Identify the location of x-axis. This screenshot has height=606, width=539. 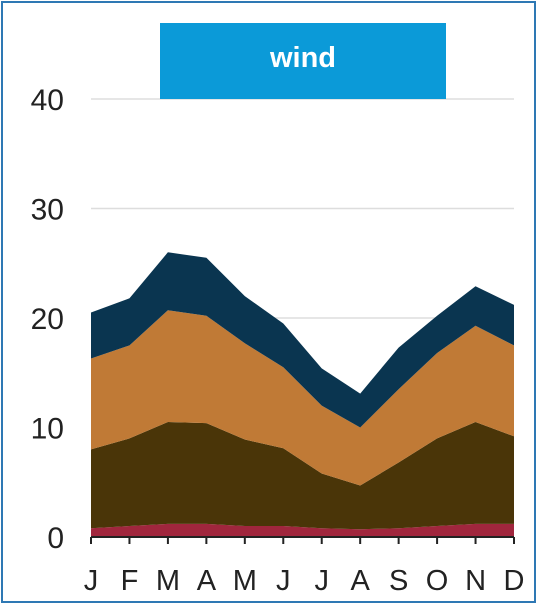
(302, 540).